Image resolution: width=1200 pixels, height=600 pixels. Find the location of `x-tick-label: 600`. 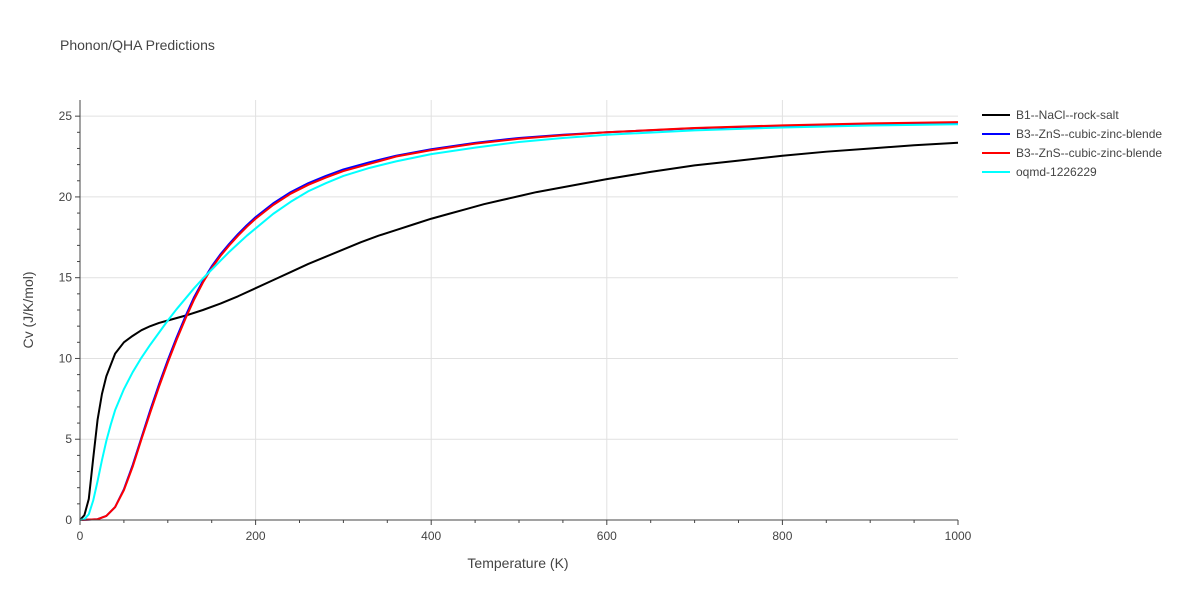

x-tick-label: 600 is located at coordinates (607, 536).